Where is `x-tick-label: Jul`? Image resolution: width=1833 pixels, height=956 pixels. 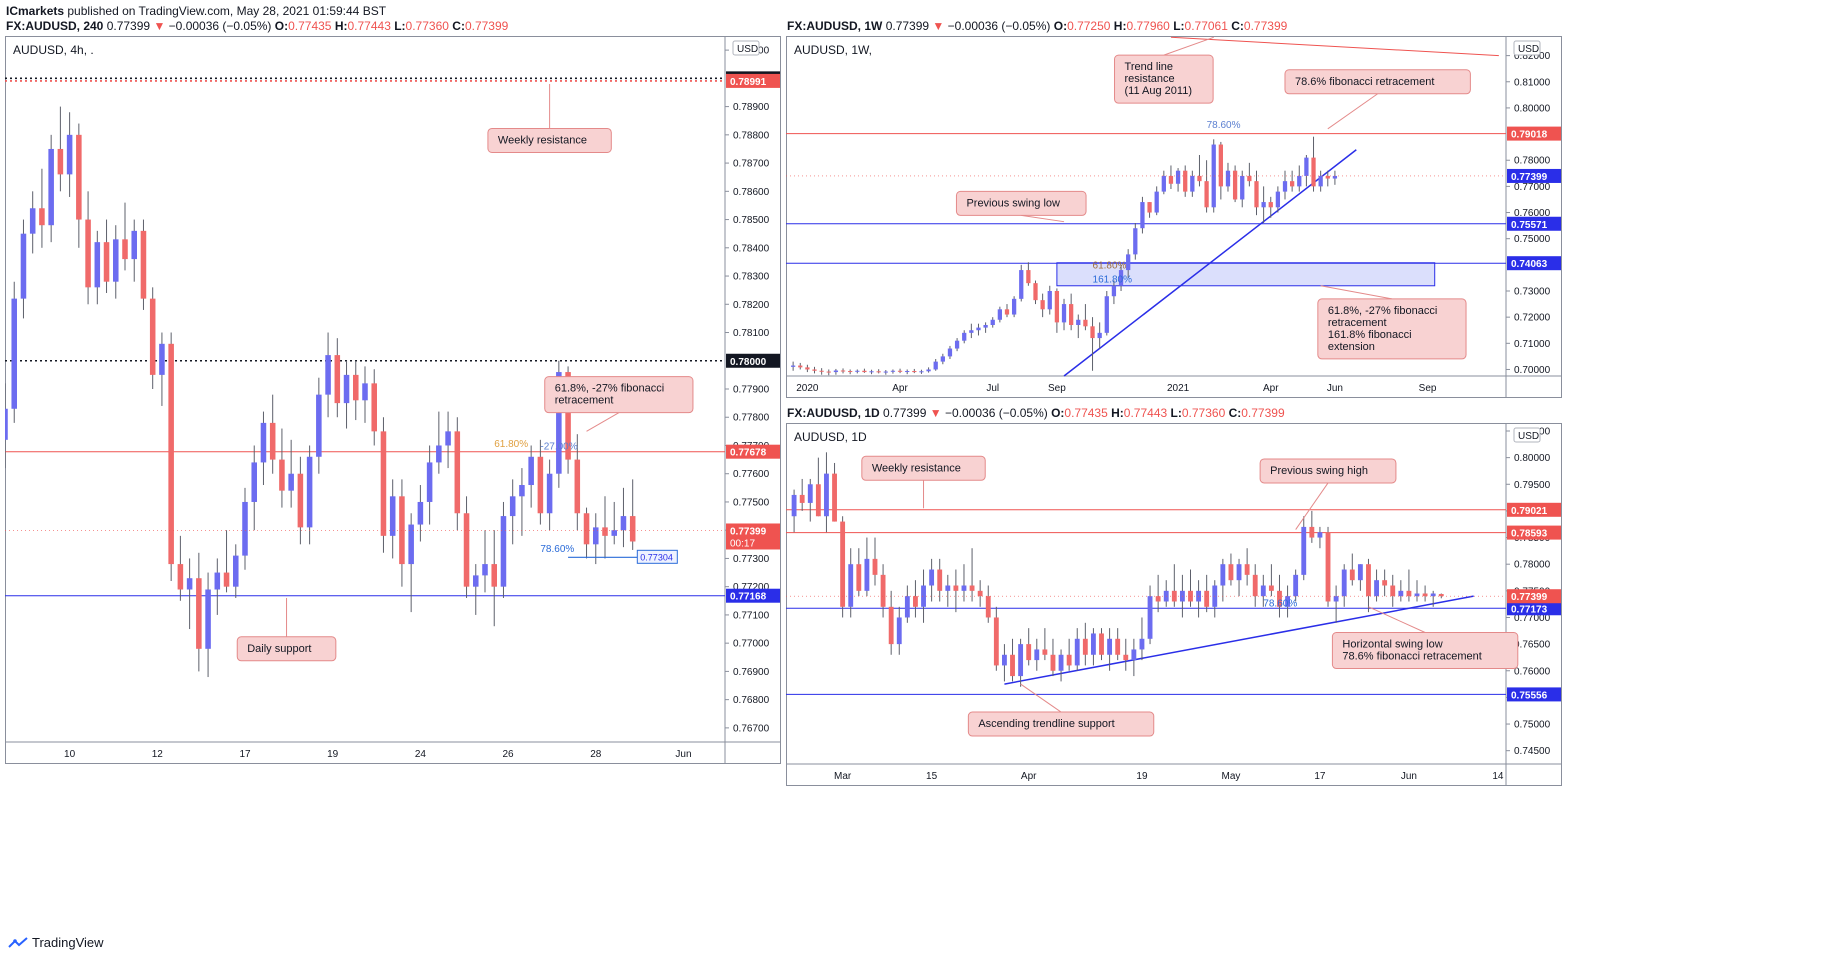
x-tick-label: Jul is located at coordinates (992, 388).